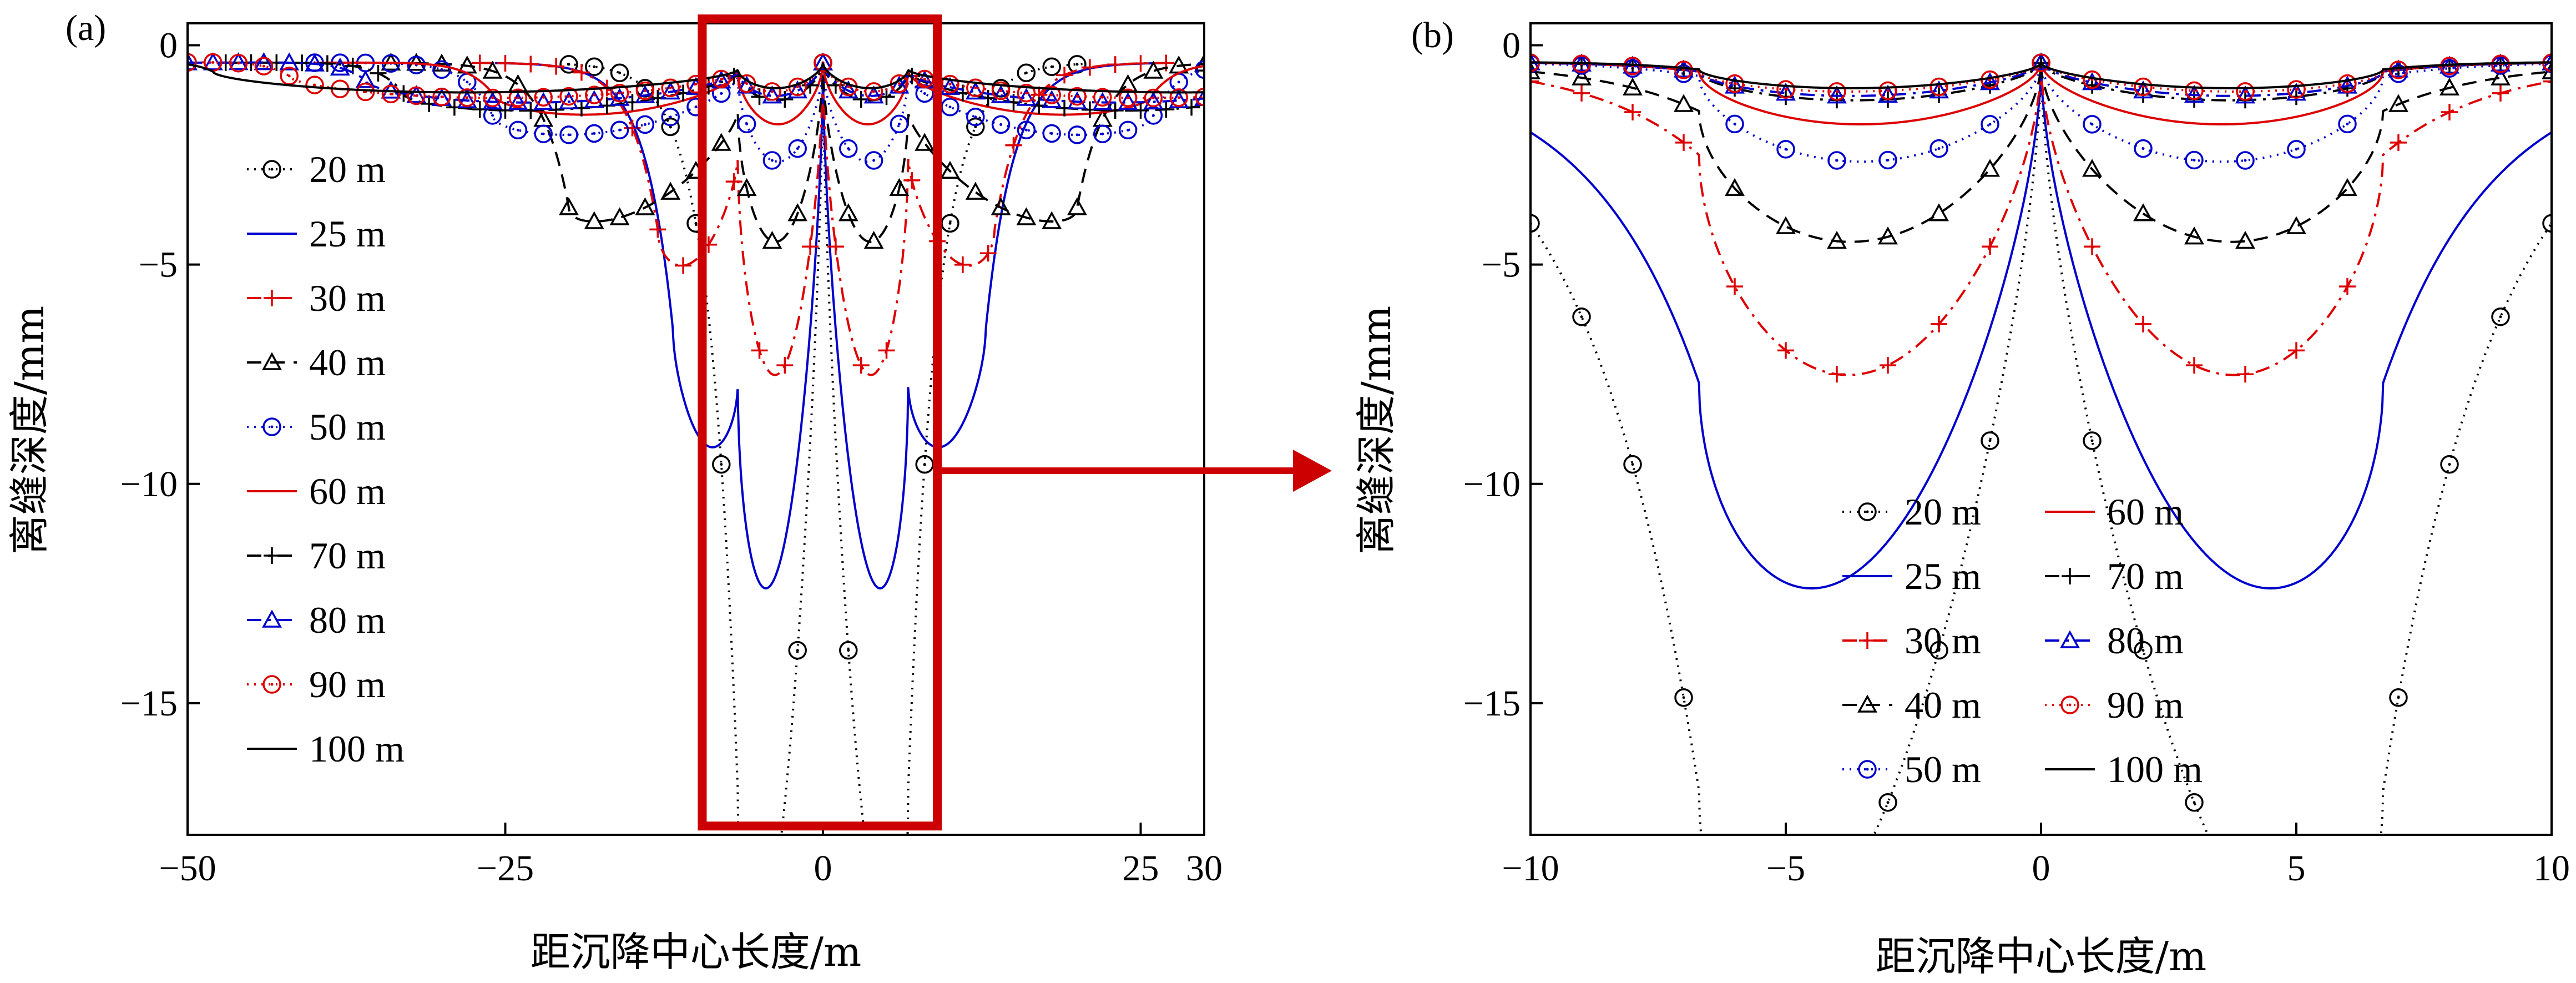 This screenshot has height=983, width=2576. Describe the element at coordinates (873, 903) in the screenshot. I see `marker-20m-12-dot` at that location.